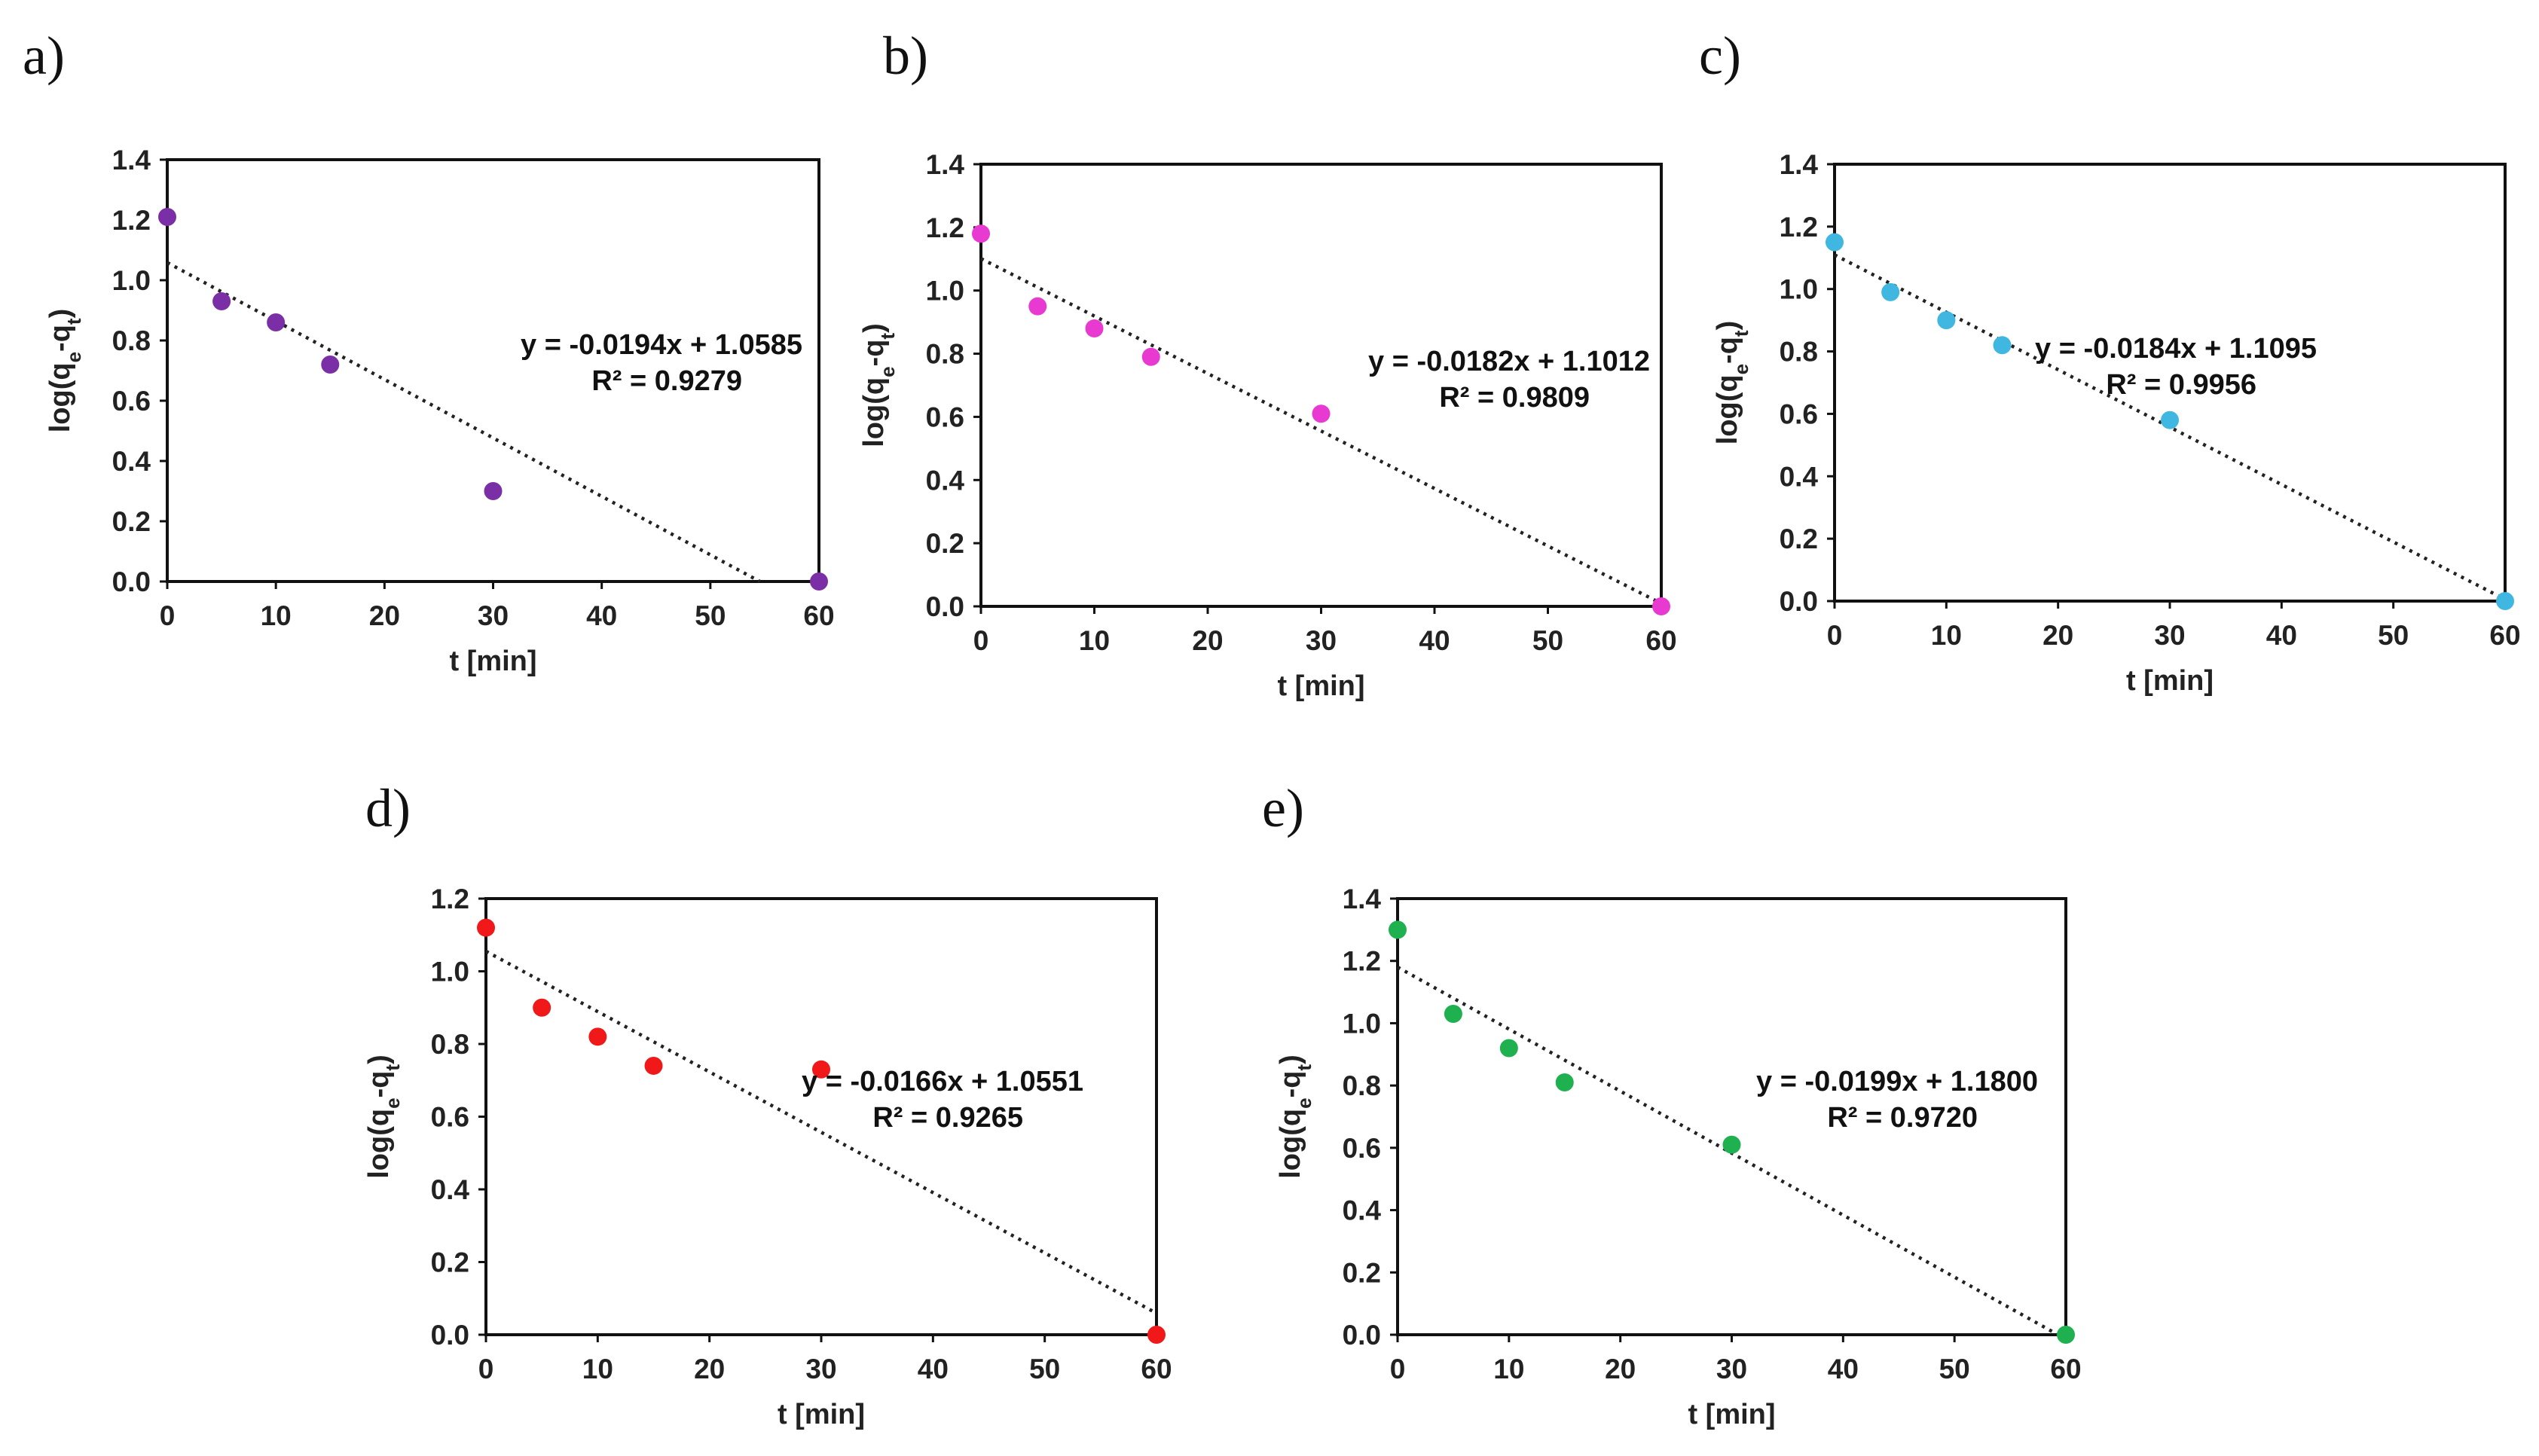 This screenshot has height=1456, width=2539. Describe the element at coordinates (44, 56) in the screenshot. I see `chart-a-panel-label: a)` at that location.